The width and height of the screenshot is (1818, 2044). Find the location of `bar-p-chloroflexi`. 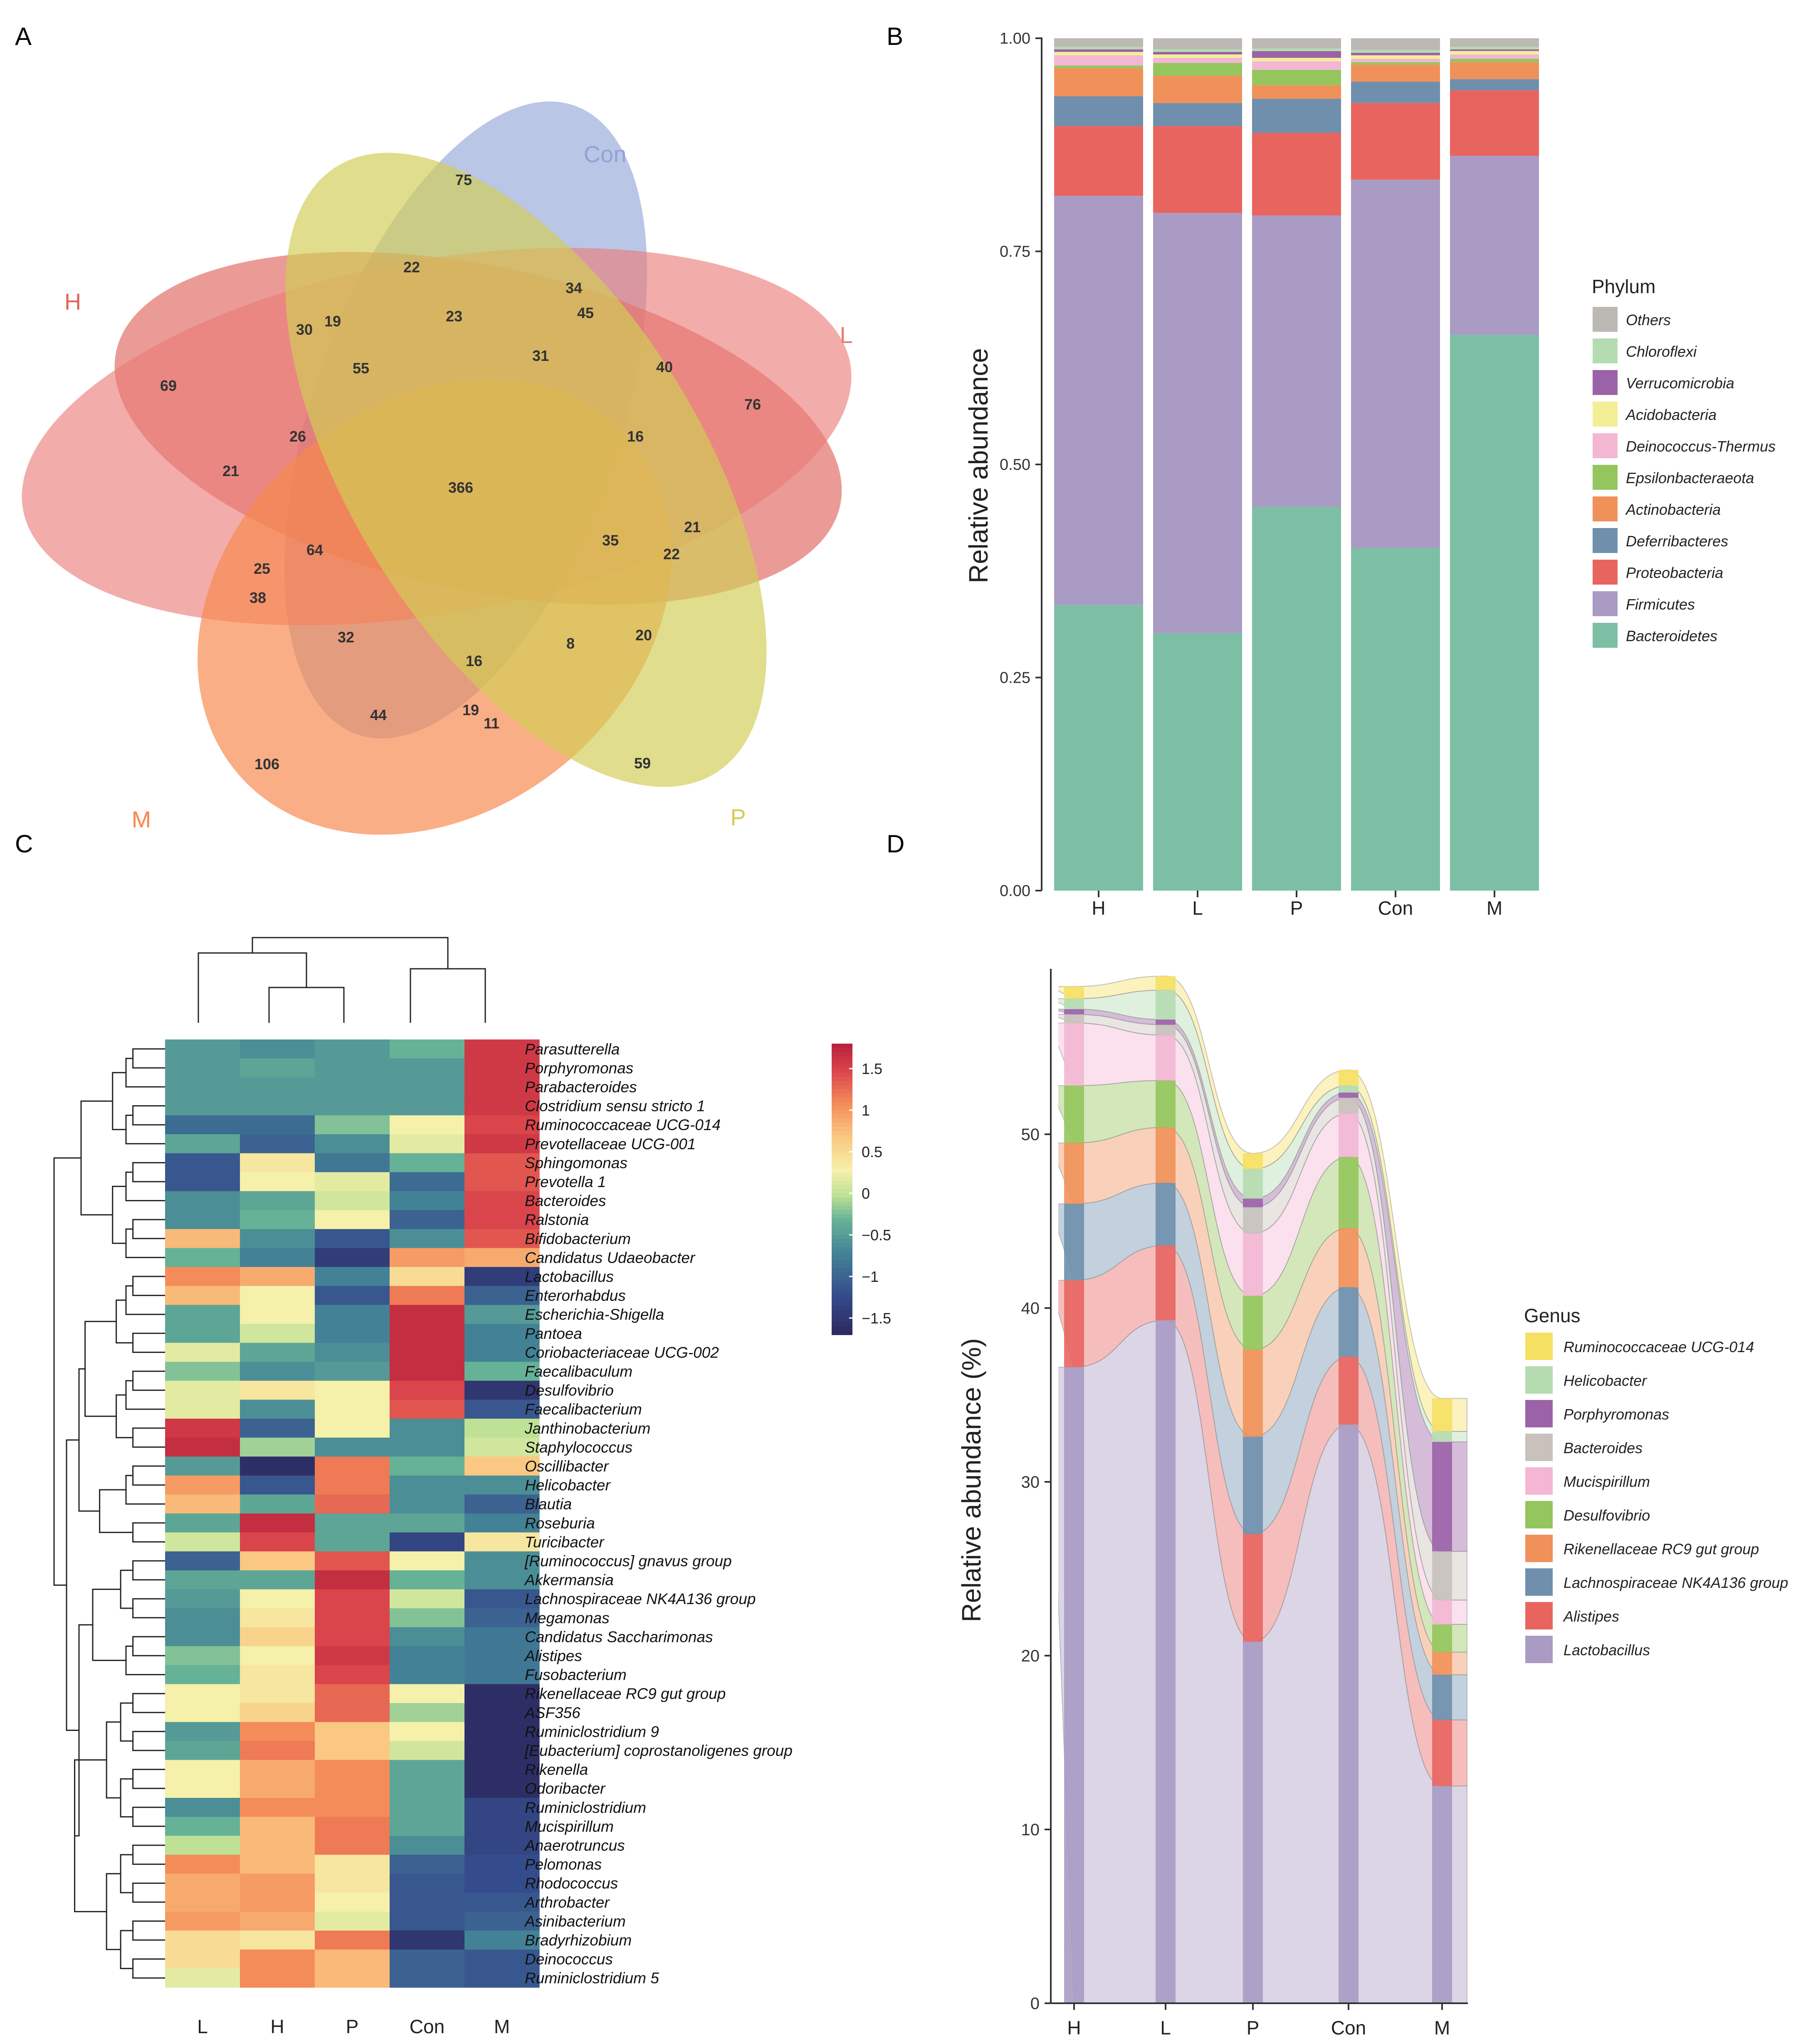

bar-p-chloroflexi is located at coordinates (1297, 49).